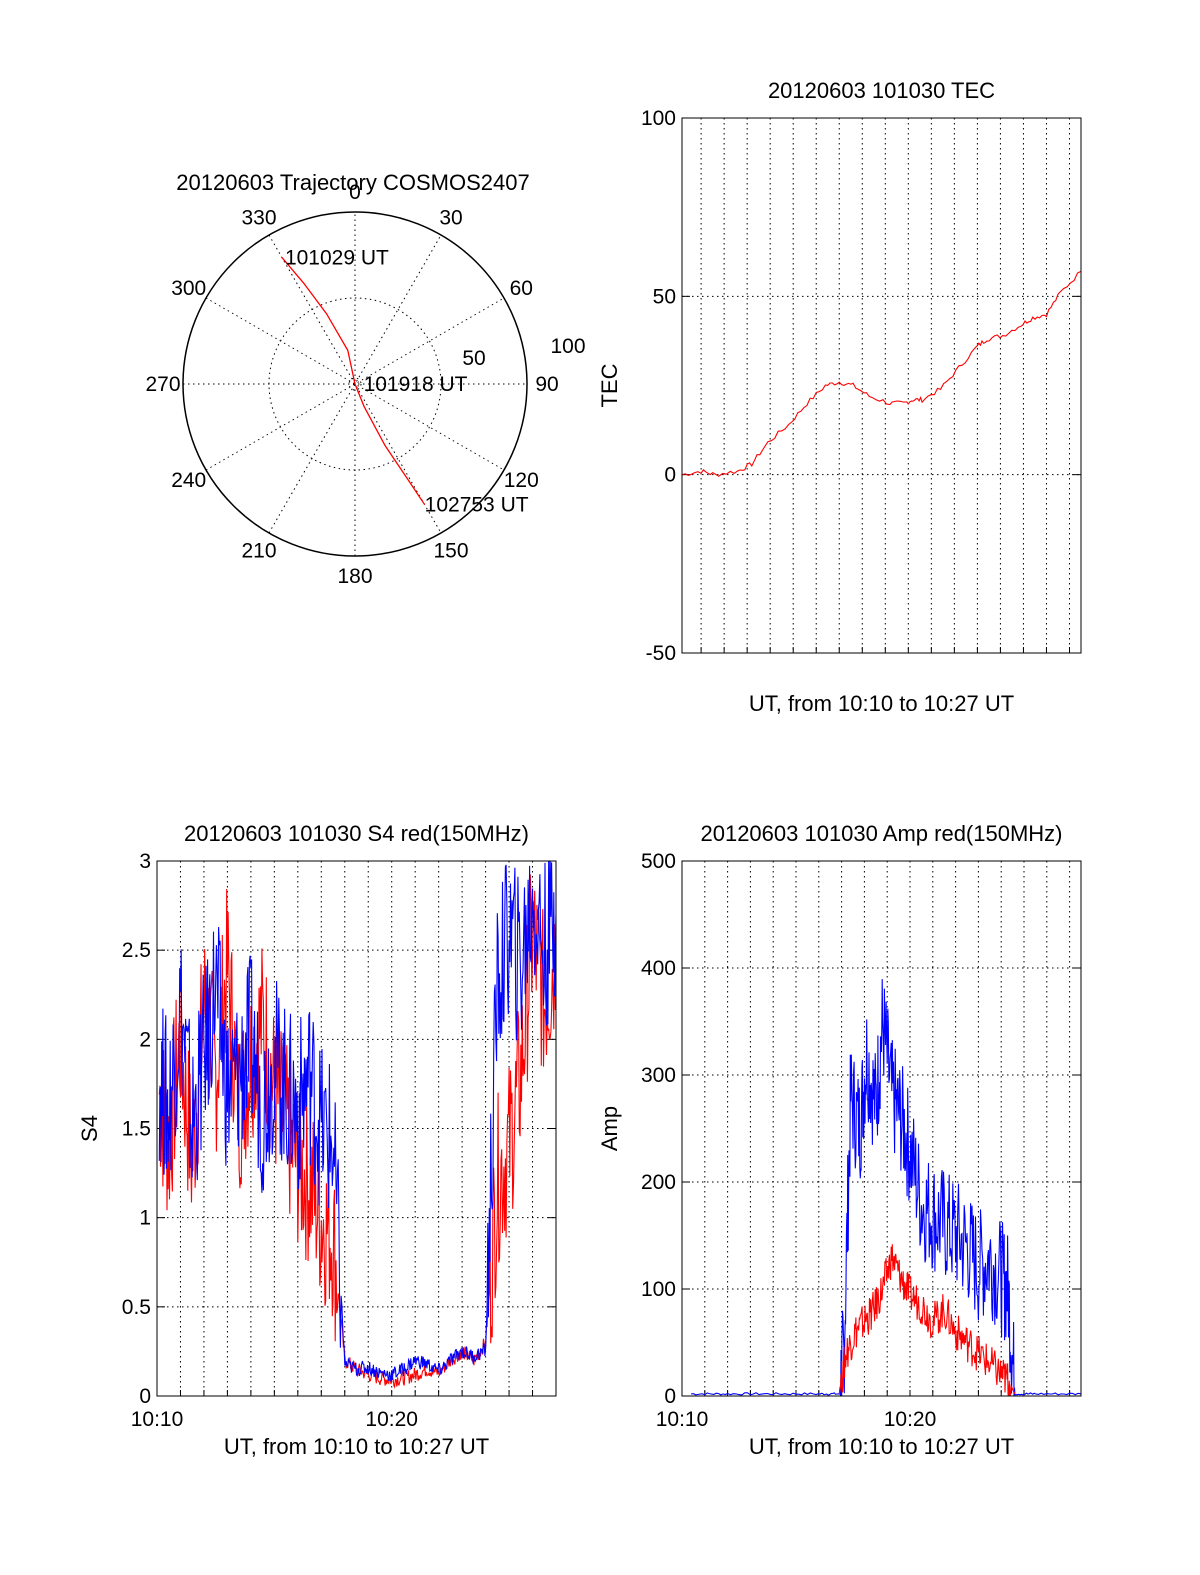  I want to click on y-tick-label: 200, so click(658, 1182).